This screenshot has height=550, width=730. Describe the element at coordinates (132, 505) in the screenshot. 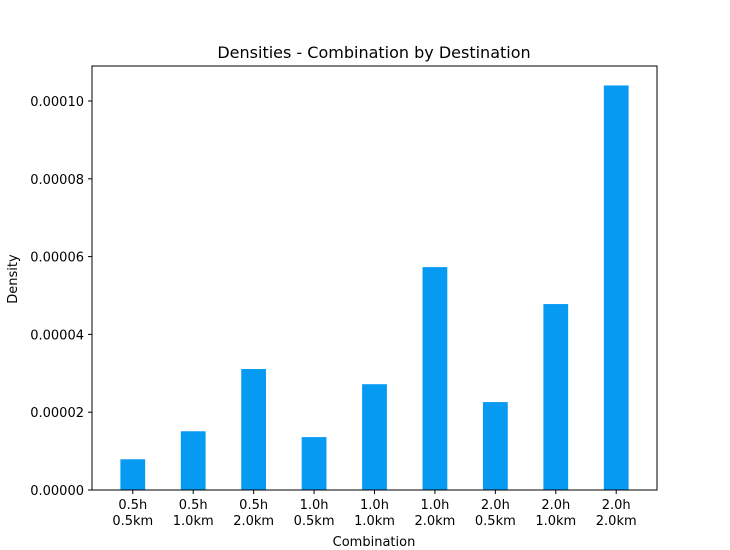

I see `x-tick-label-0-0: 0.5h` at that location.